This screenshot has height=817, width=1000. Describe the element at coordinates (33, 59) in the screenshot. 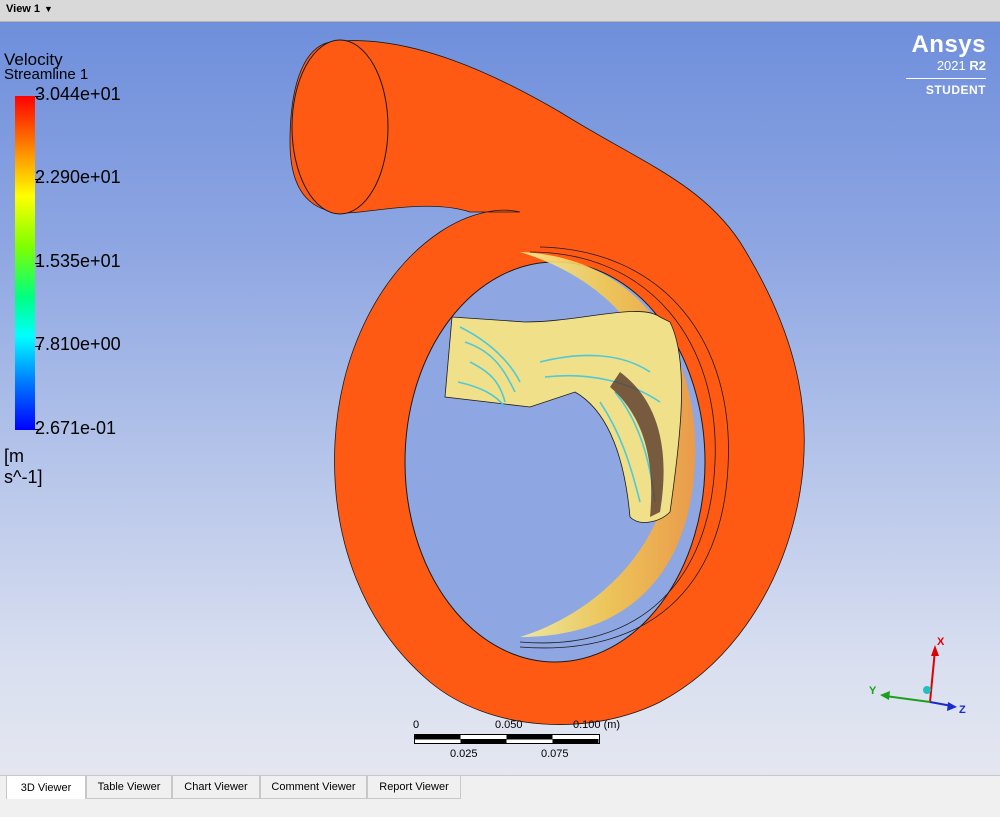

I see `legend-title: Velocity` at that location.